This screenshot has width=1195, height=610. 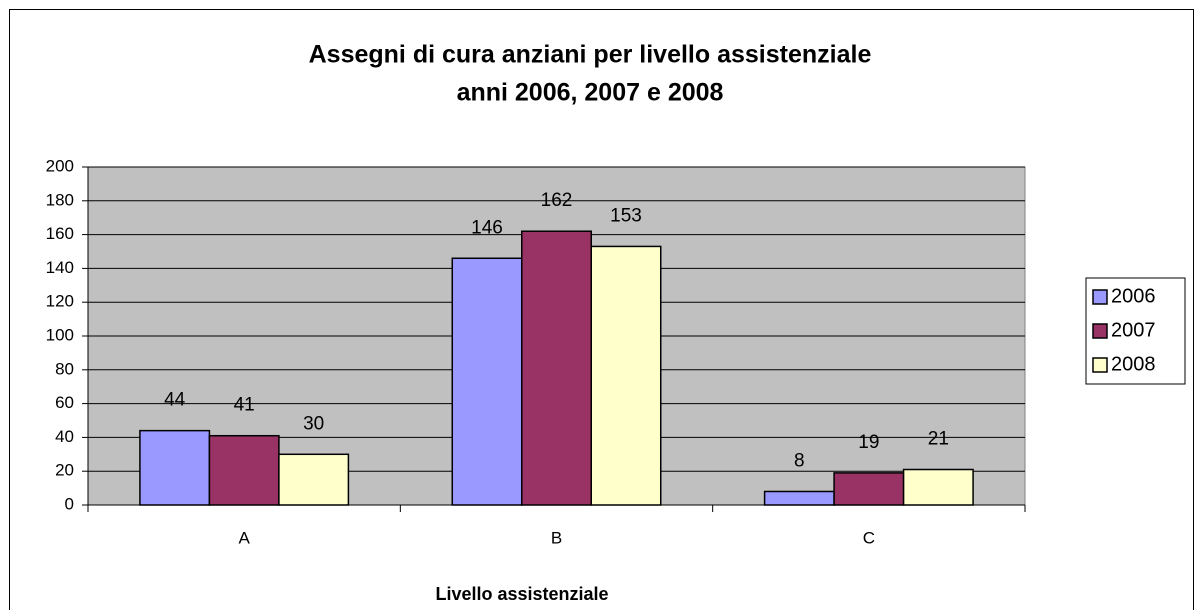 What do you see at coordinates (868, 442) in the screenshot?
I see `value-label: 19` at bounding box center [868, 442].